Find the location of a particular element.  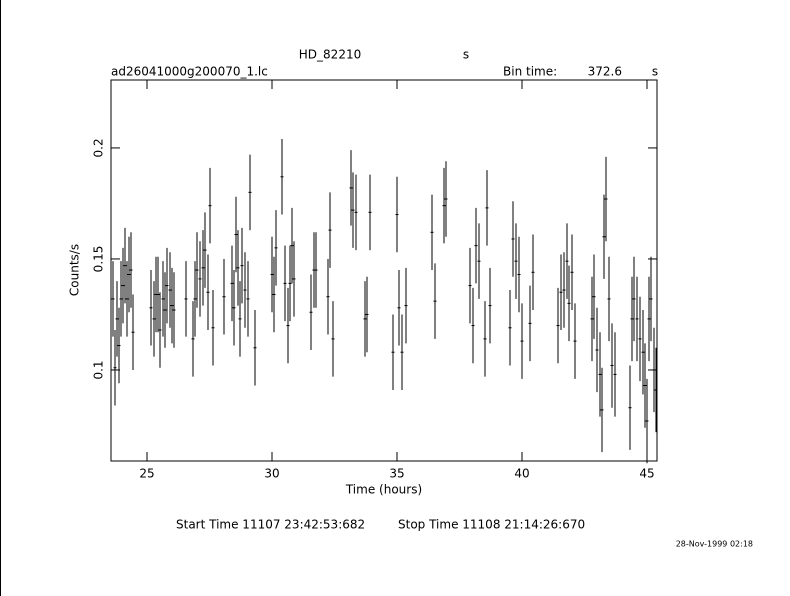

chart-title: HD_82210 is located at coordinates (330, 55).